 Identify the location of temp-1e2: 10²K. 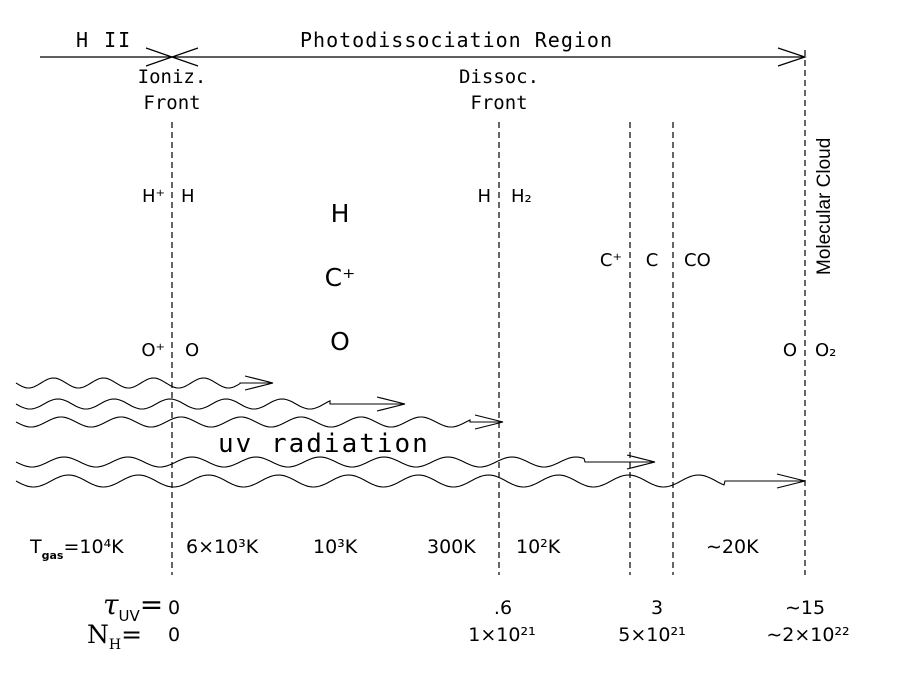
(538, 547).